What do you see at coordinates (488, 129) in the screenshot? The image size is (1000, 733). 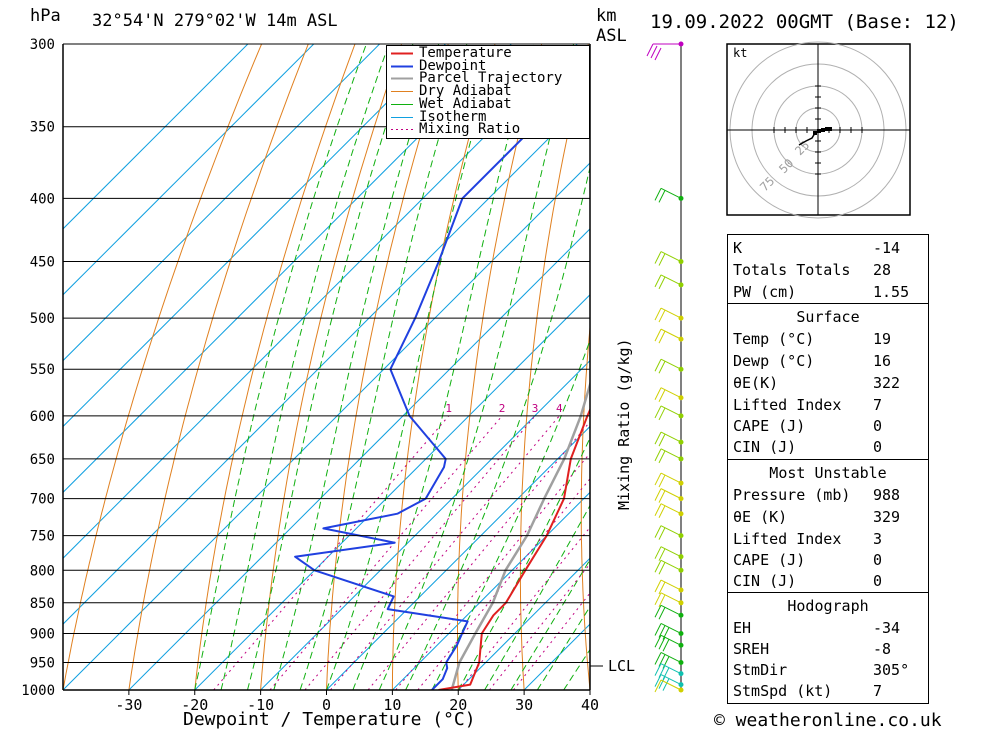 I see `legend-item: Mixing Ratio` at bounding box center [488, 129].